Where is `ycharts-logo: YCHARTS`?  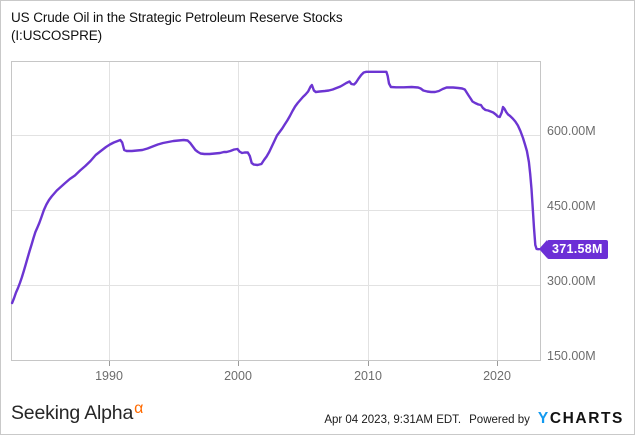 ycharts-logo: YCHARTS is located at coordinates (581, 419).